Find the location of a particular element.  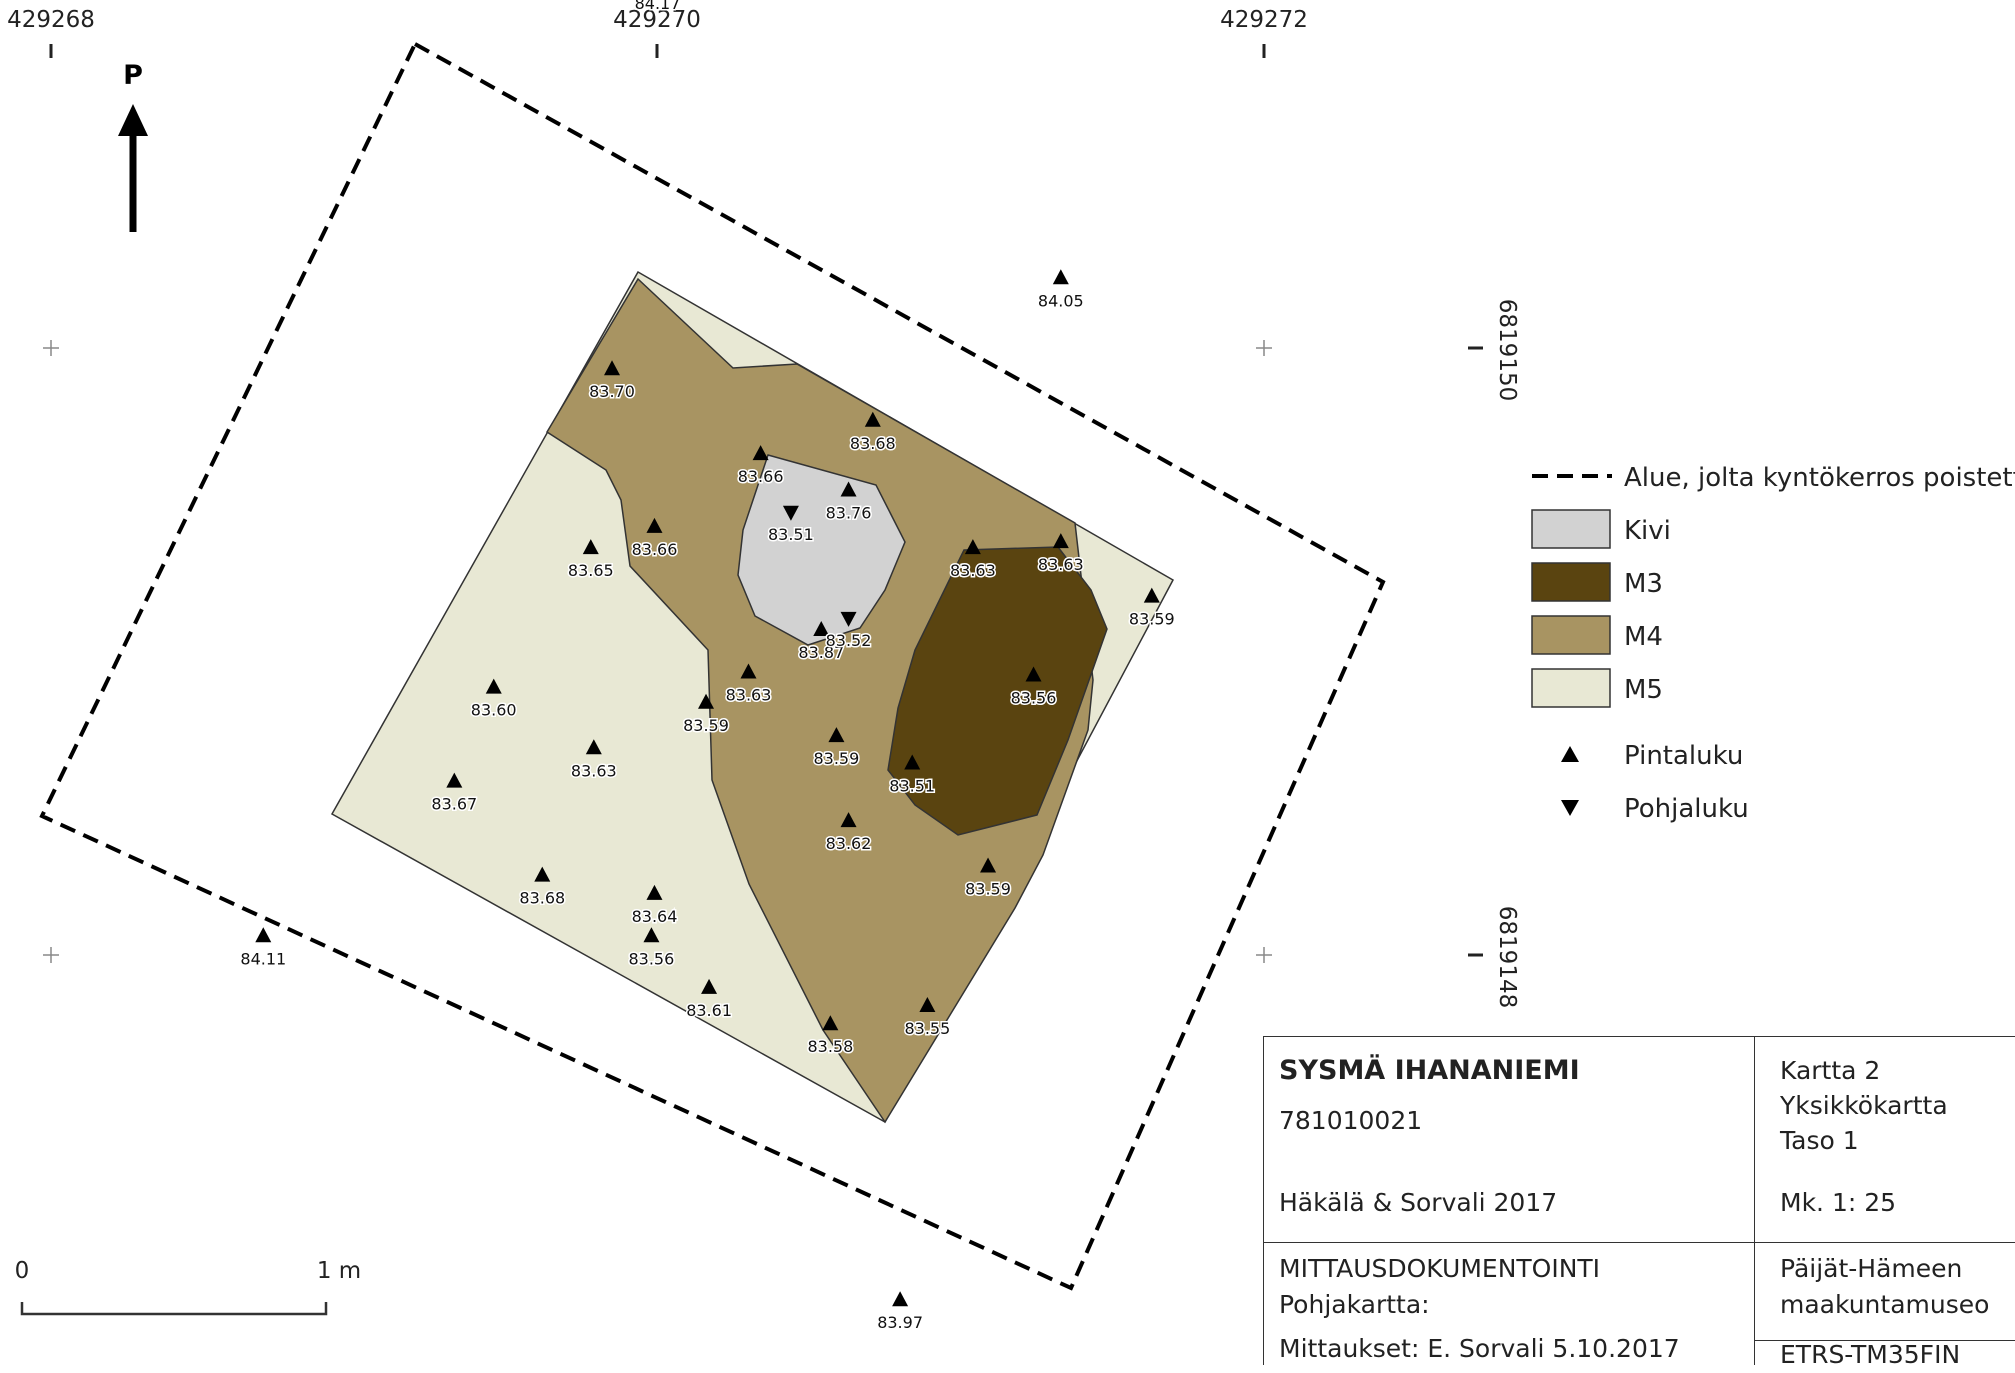

surveys: Mittaukset: E. Sorvali 5.10.2017 is located at coordinates (1479, 1349).